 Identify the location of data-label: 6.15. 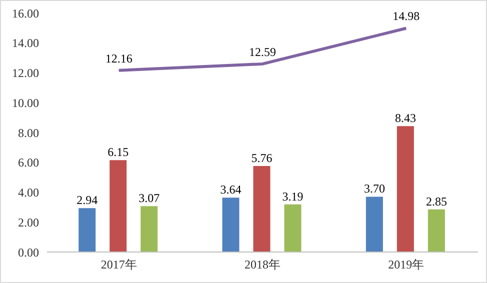
(118, 152).